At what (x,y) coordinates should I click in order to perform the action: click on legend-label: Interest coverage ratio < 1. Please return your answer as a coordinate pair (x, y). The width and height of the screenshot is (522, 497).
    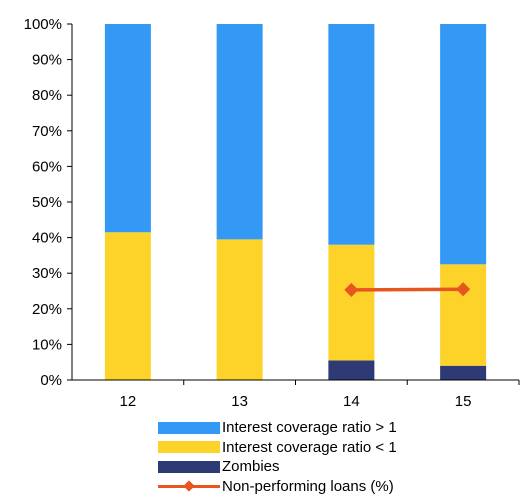
    Looking at the image, I should click on (309, 447).